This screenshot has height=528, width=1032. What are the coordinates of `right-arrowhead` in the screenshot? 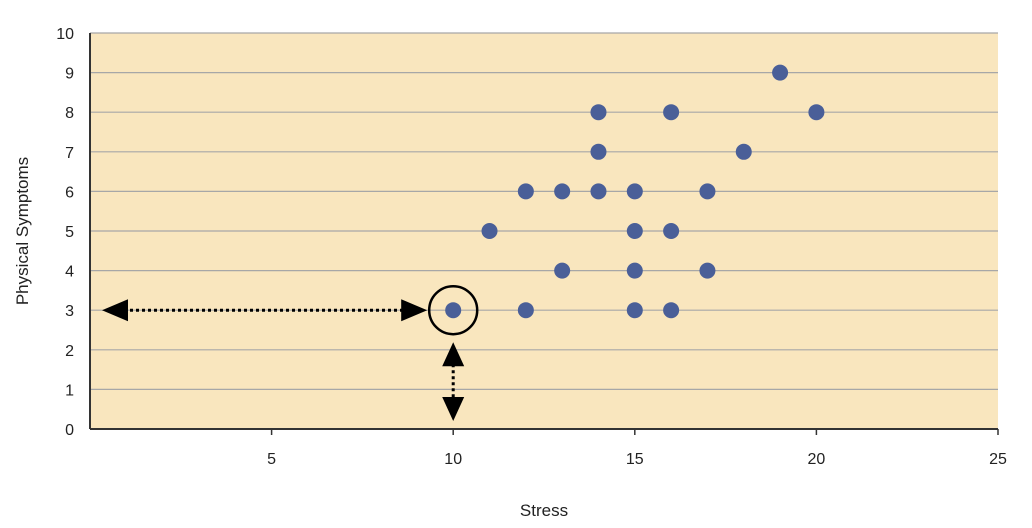 It's located at (414, 310).